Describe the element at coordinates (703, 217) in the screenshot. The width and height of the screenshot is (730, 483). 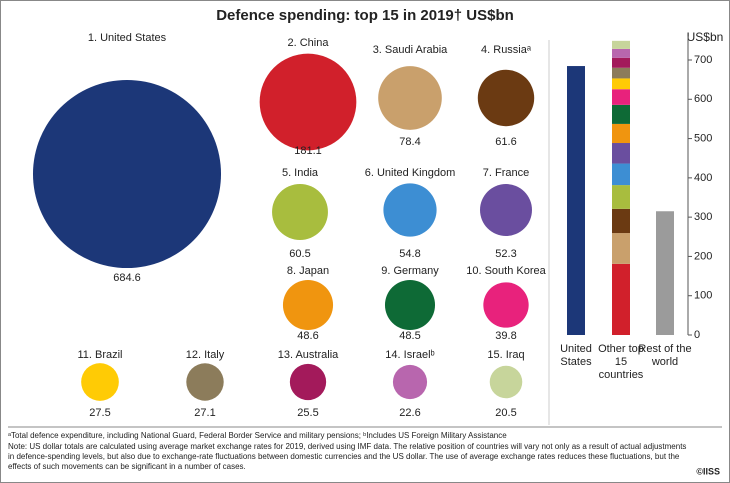
I see `y-tick-label: 300` at that location.